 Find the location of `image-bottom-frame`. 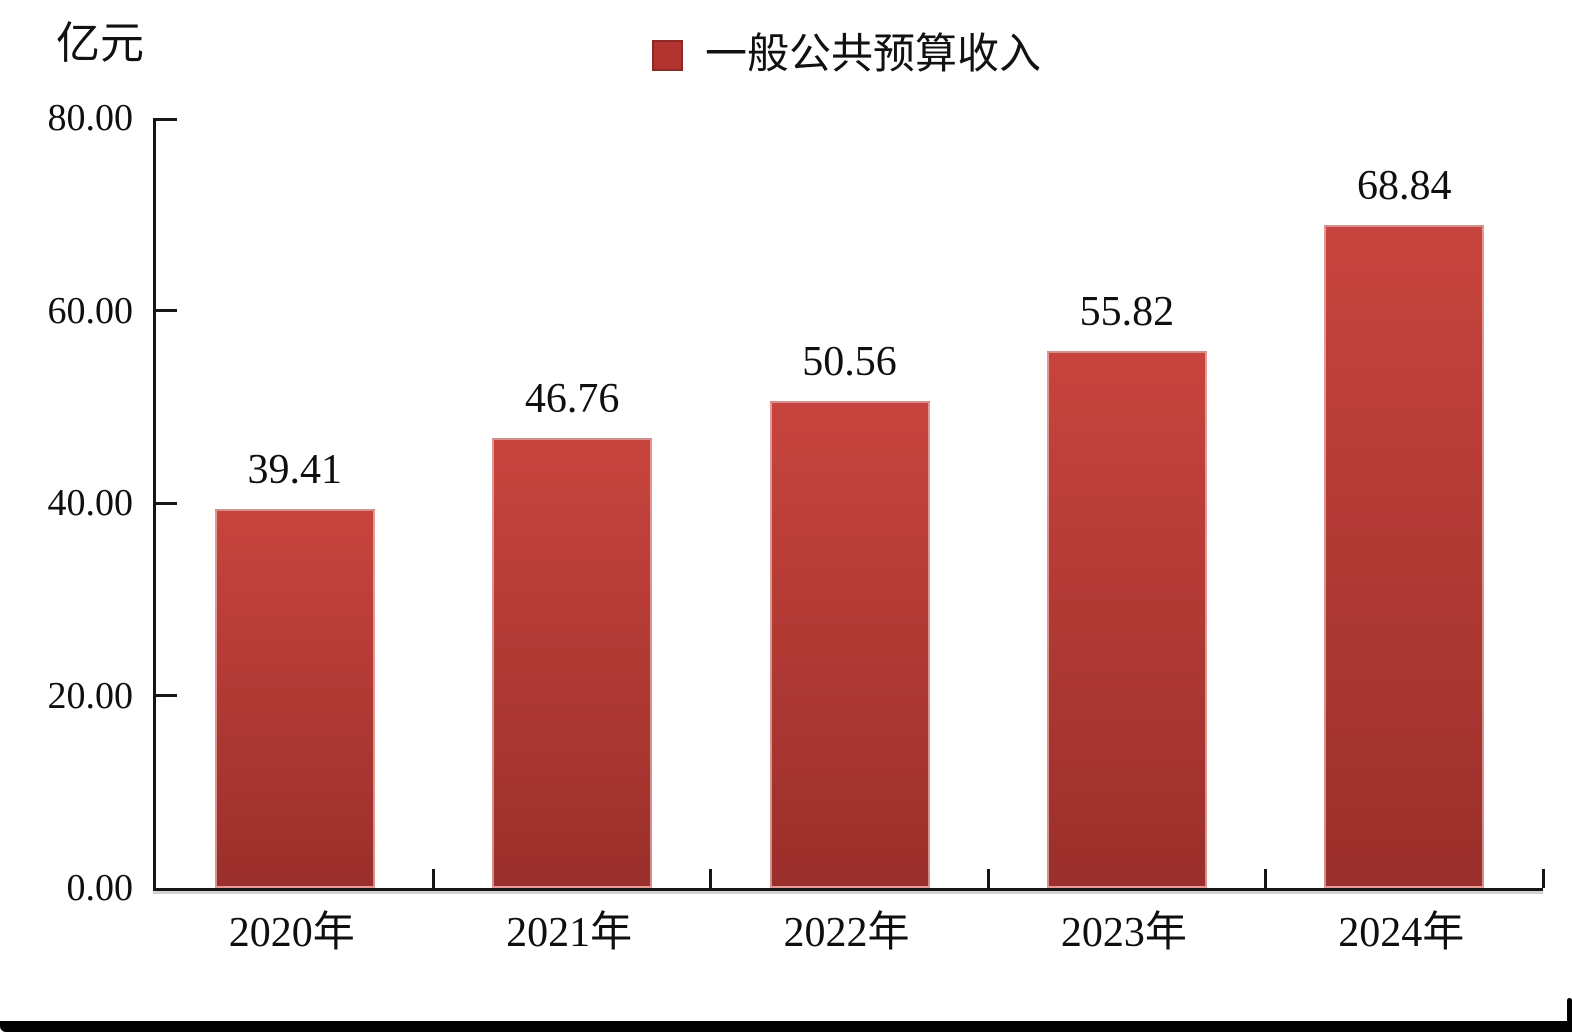

image-bottom-frame is located at coordinates (786, 1026).